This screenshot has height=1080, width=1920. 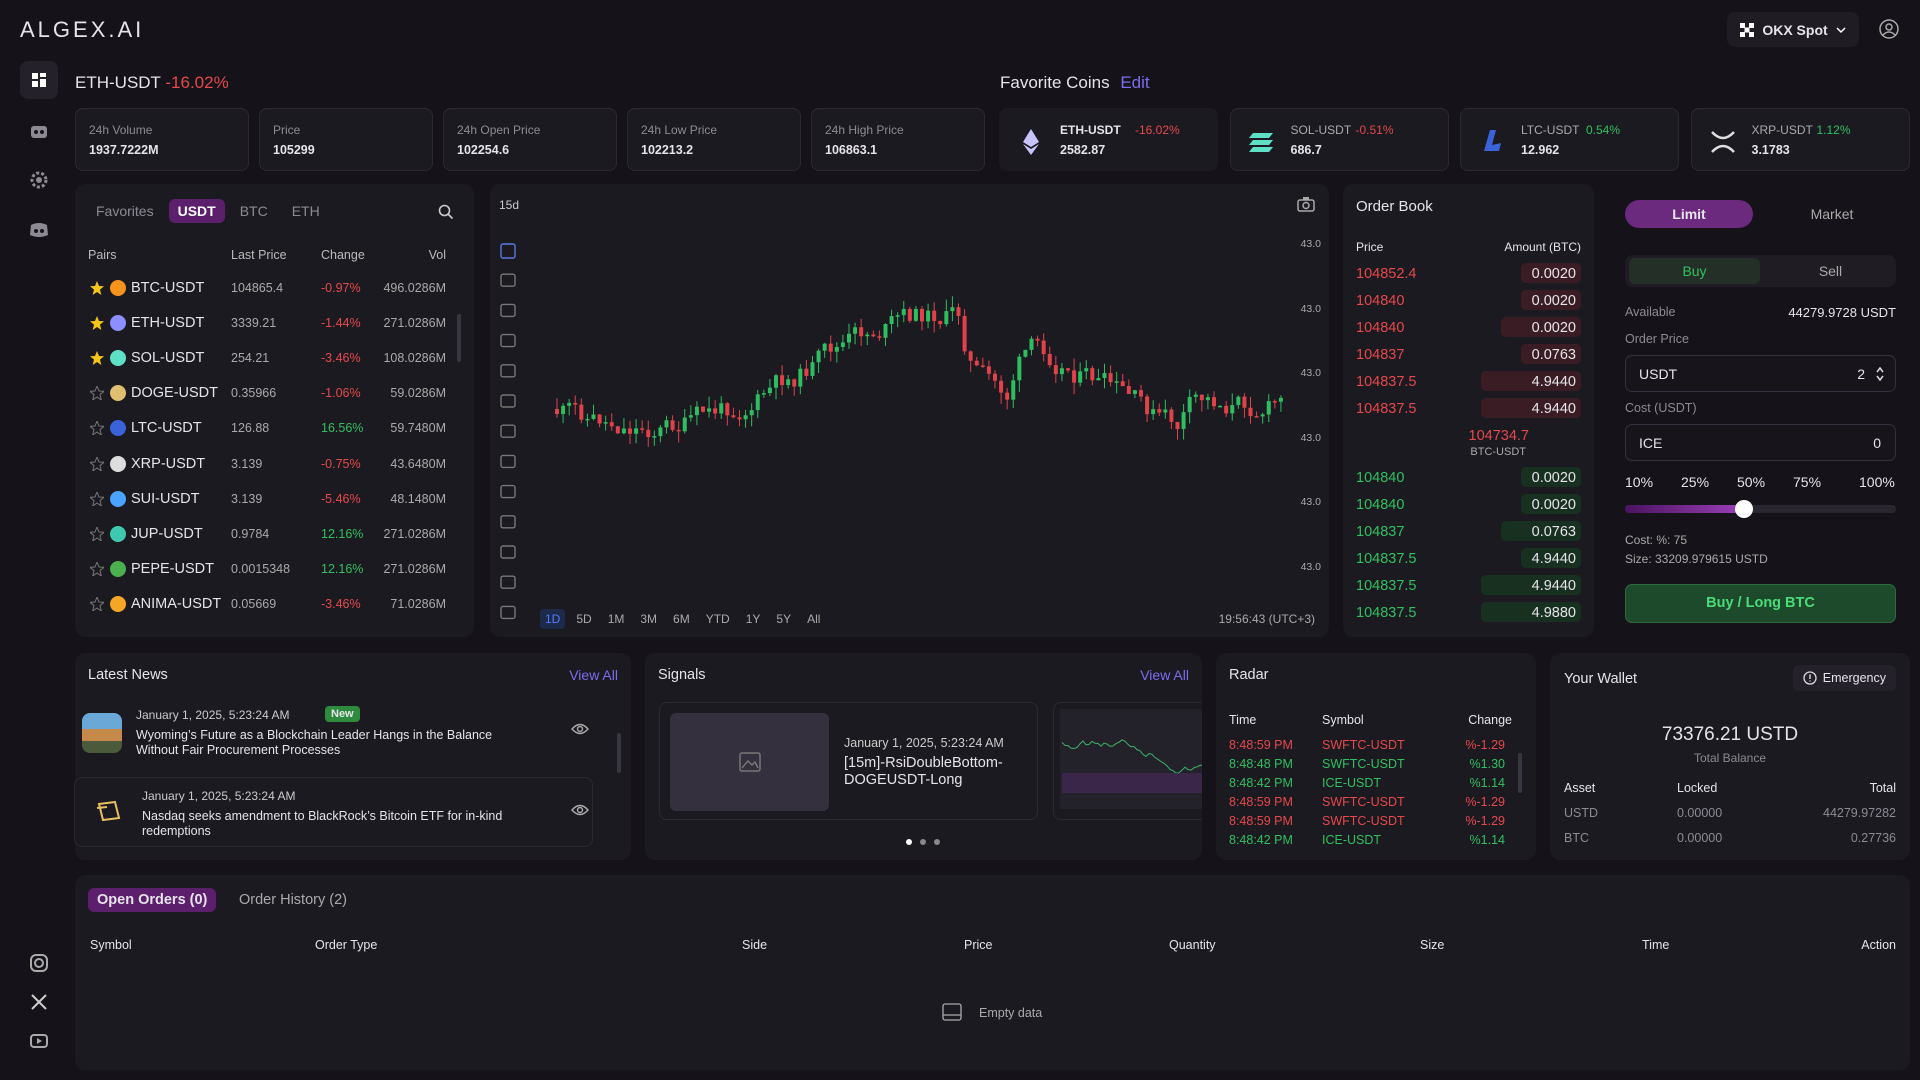 What do you see at coordinates (39, 131) in the screenshot?
I see `nav-bot` at bounding box center [39, 131].